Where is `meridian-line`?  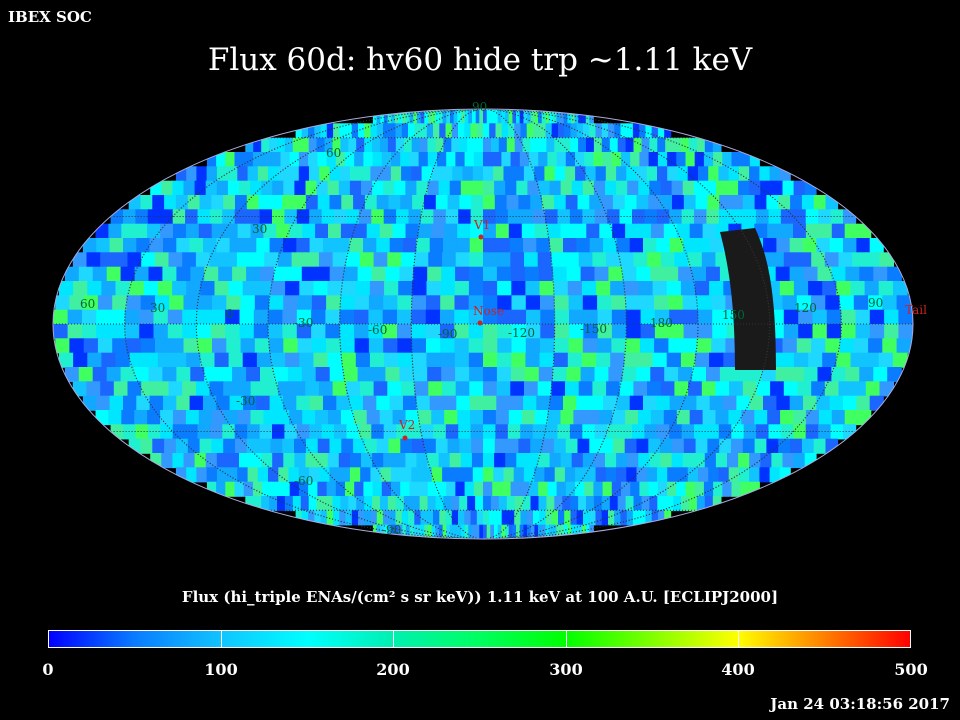
meridian-line is located at coordinates (483, 324).